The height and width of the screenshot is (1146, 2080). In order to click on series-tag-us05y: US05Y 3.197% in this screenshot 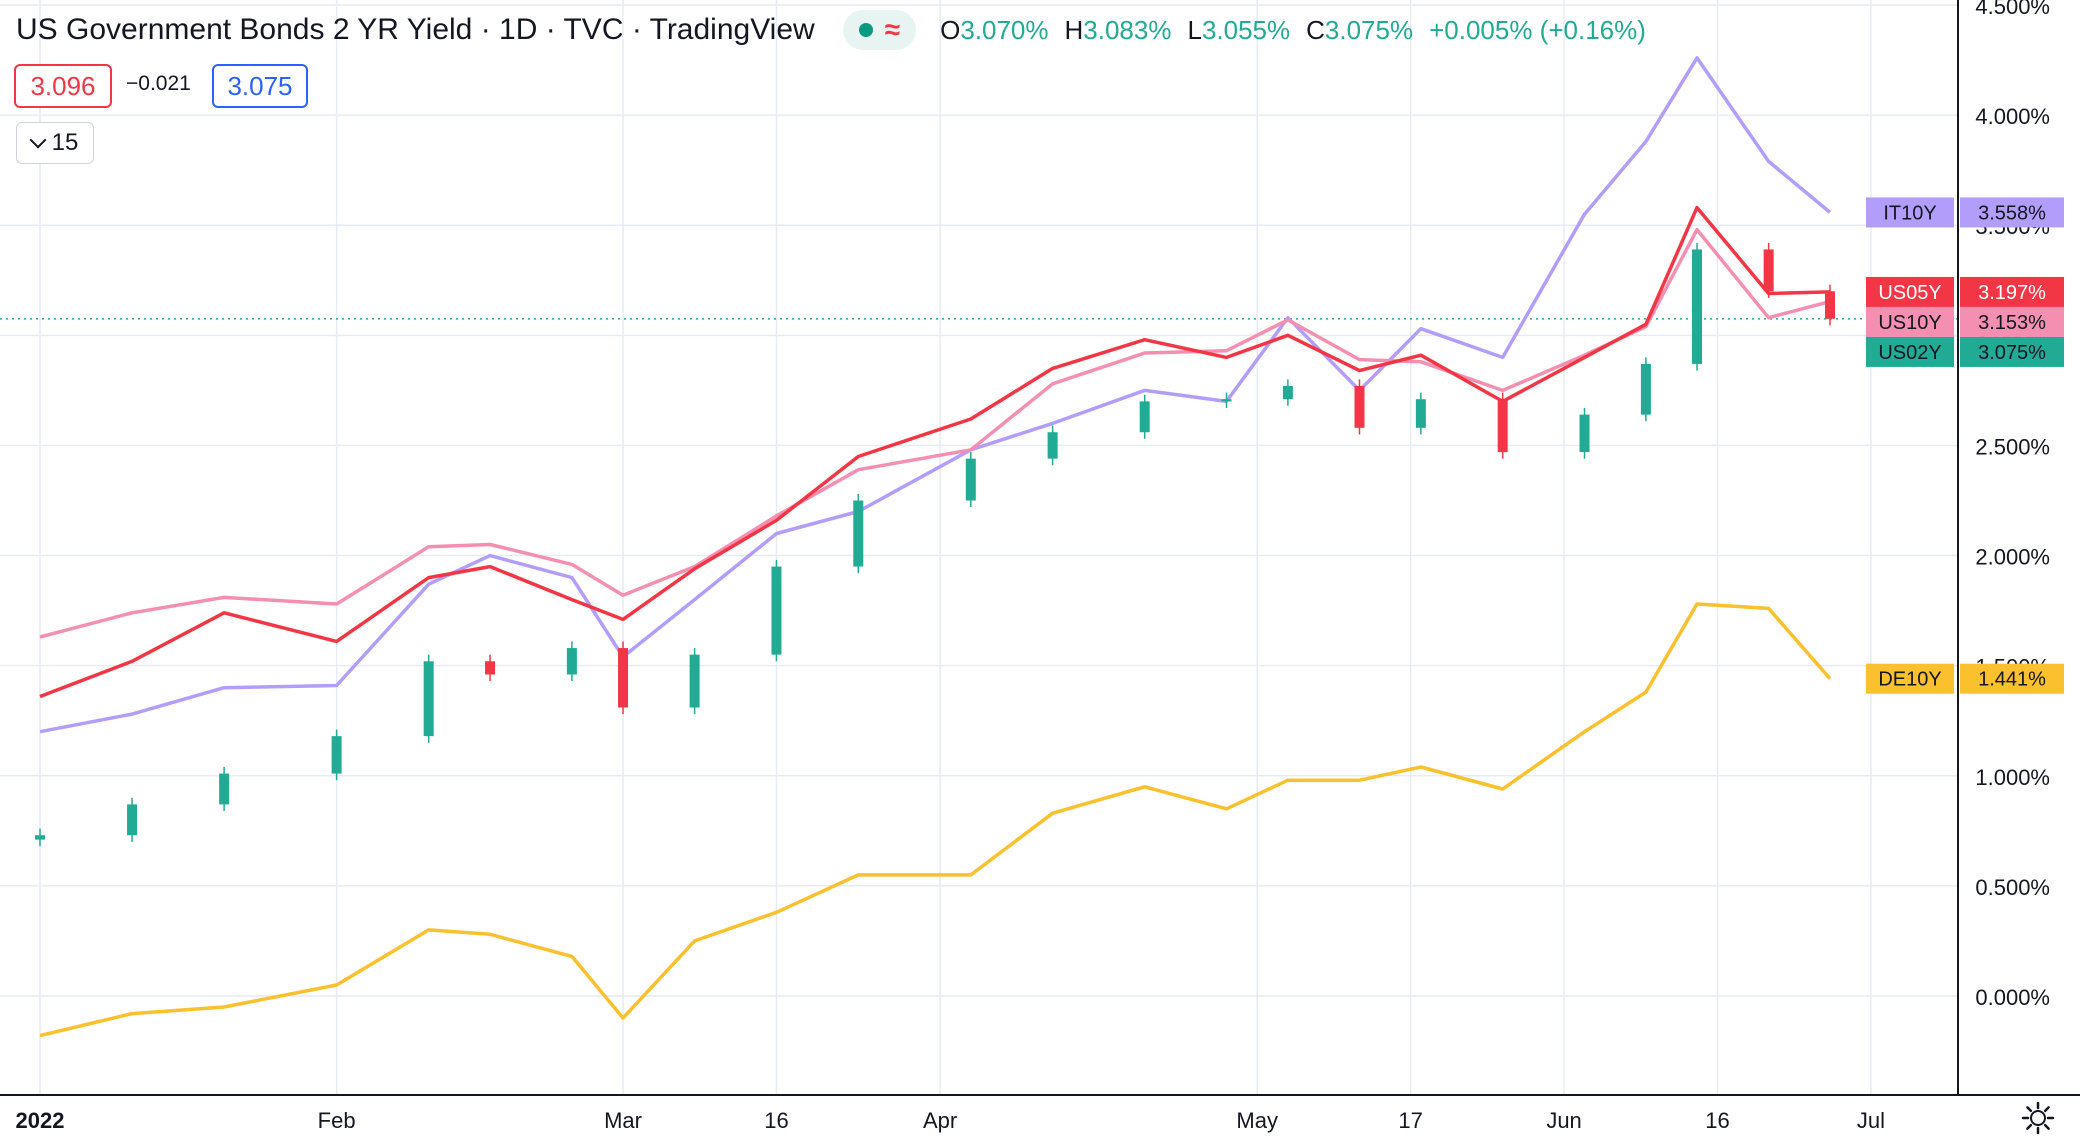, I will do `click(1965, 291)`.